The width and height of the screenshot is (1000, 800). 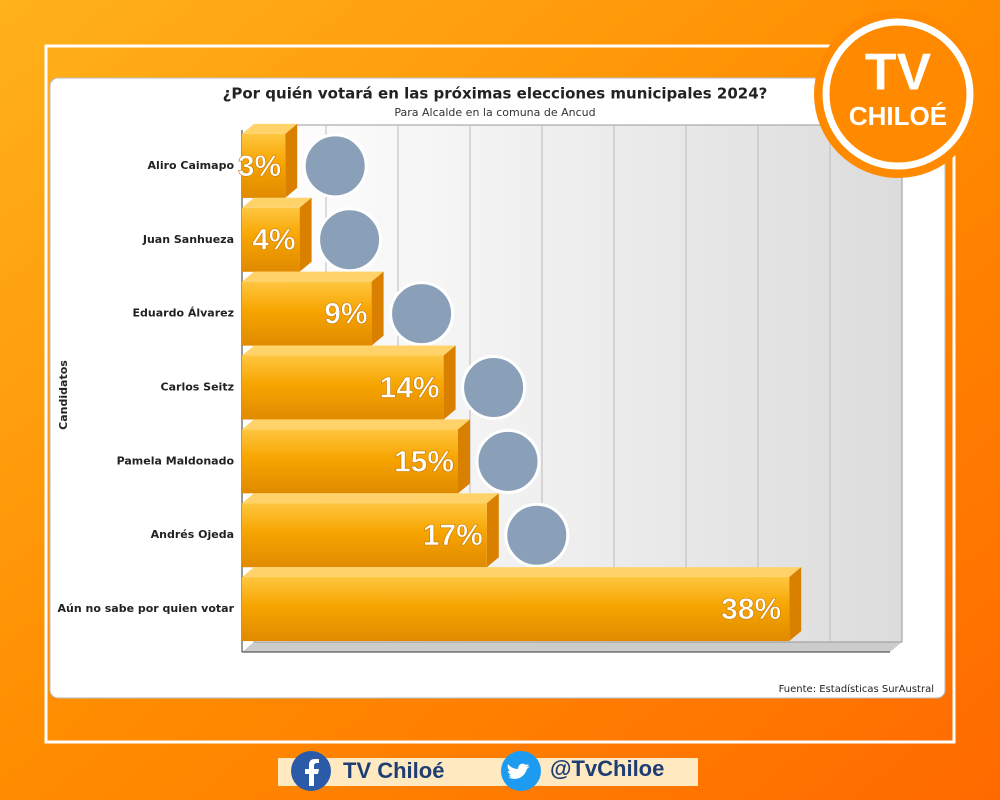 I want to click on twitter-handle: @TvChiloe, so click(x=607, y=768).